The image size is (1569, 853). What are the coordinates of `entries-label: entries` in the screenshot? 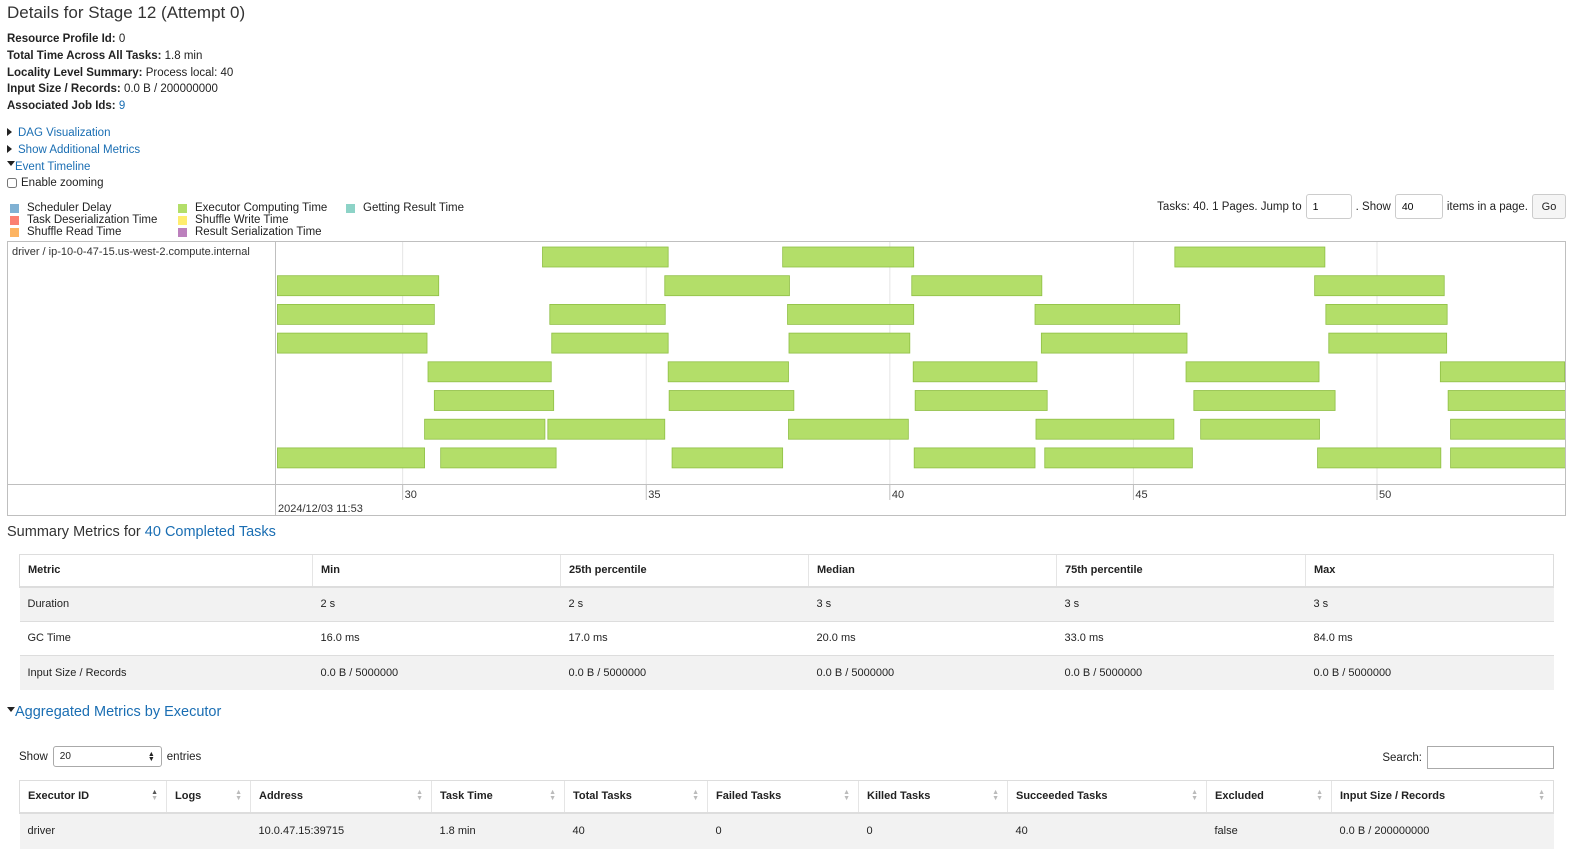 It's located at (184, 756).